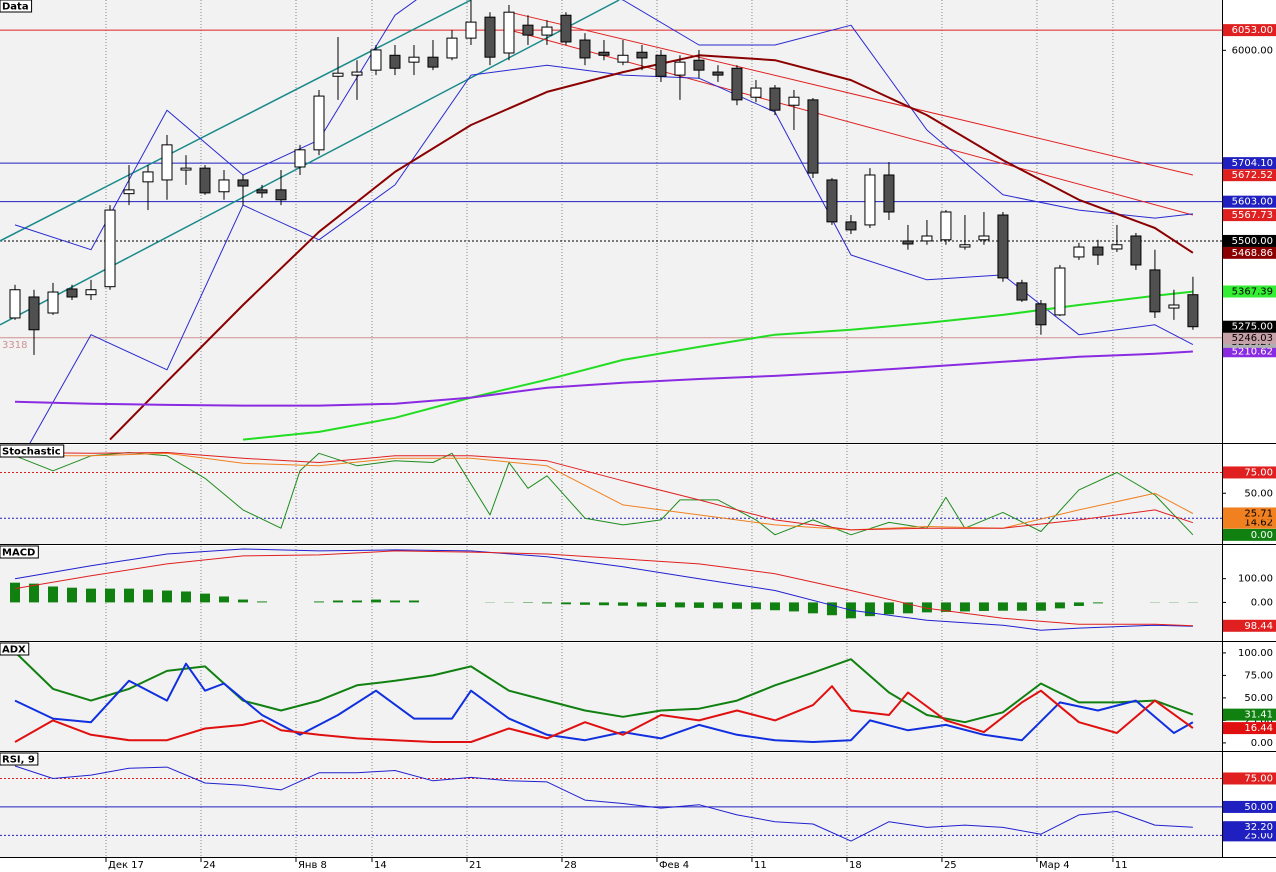 The image size is (1276, 872). What do you see at coordinates (1258, 472) in the screenshot?
I see `price-marker-label: 75.00` at bounding box center [1258, 472].